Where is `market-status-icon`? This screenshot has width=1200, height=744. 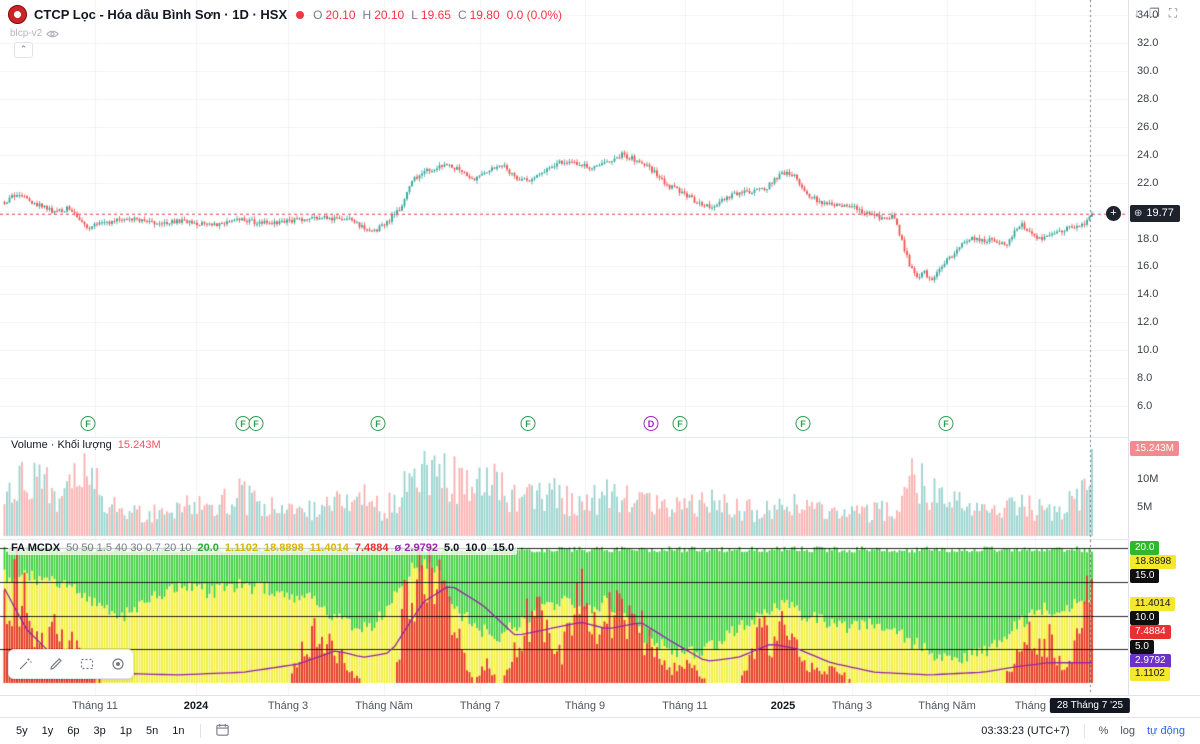
market-status-icon is located at coordinates (300, 14).